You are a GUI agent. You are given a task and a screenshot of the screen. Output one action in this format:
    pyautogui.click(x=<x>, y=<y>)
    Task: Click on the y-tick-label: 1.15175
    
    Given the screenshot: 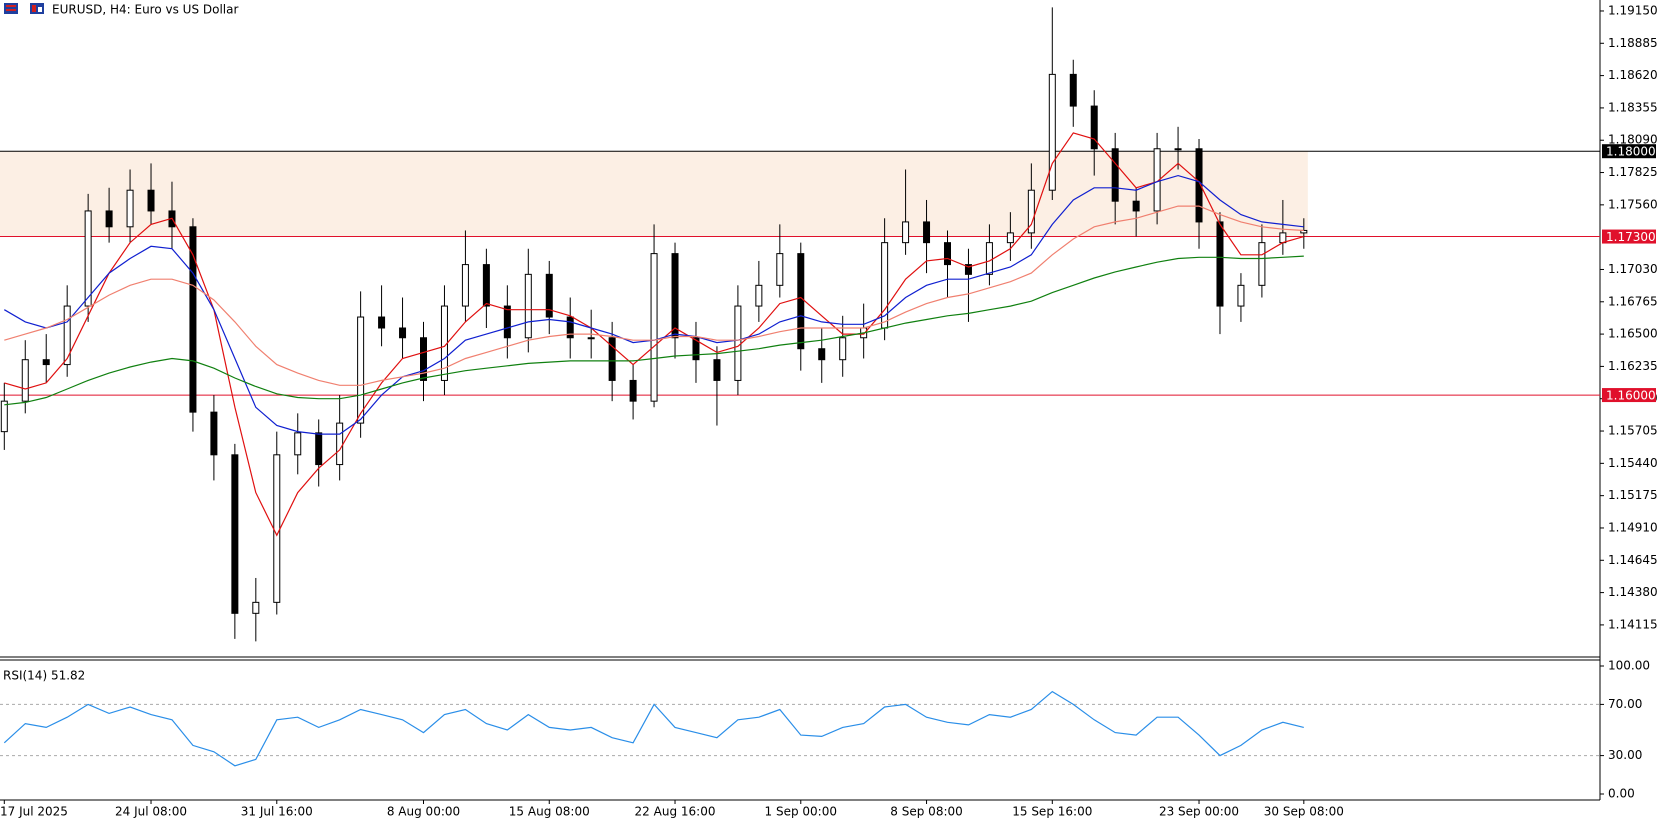 What is the action you would take?
    pyautogui.click(x=1633, y=495)
    